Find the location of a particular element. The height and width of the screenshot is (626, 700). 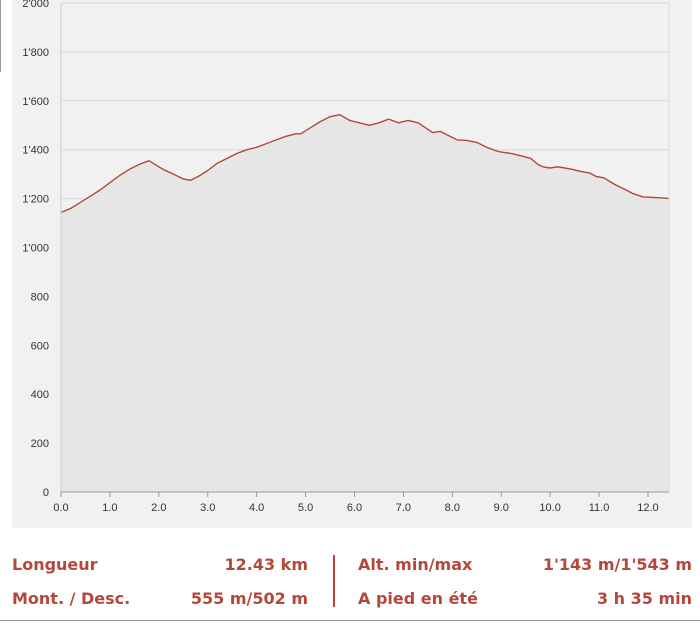

y-tick-label: 800 is located at coordinates (40, 297).